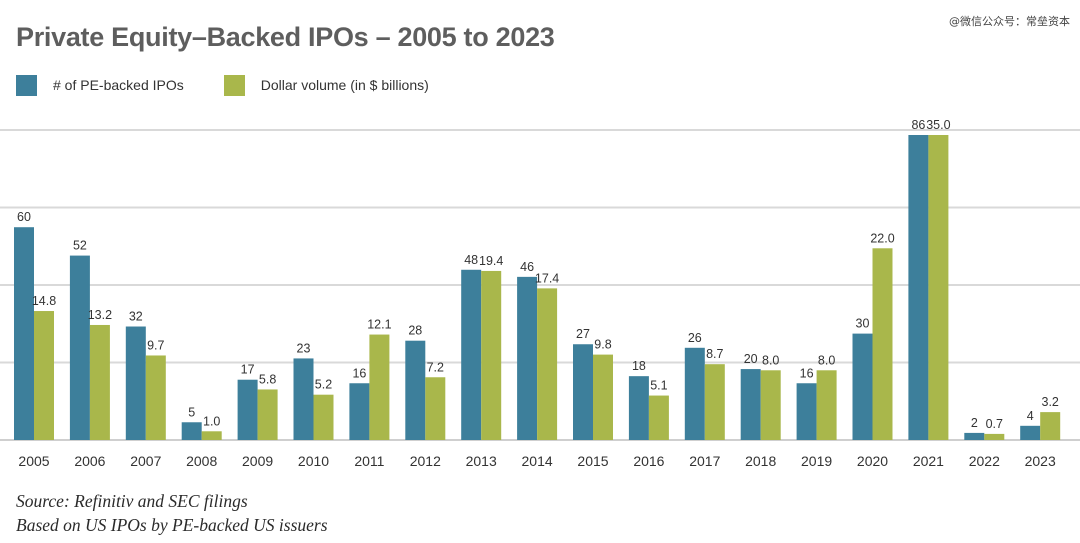 The height and width of the screenshot is (543, 1080). I want to click on data-label-dollar: 5.8, so click(267, 379).